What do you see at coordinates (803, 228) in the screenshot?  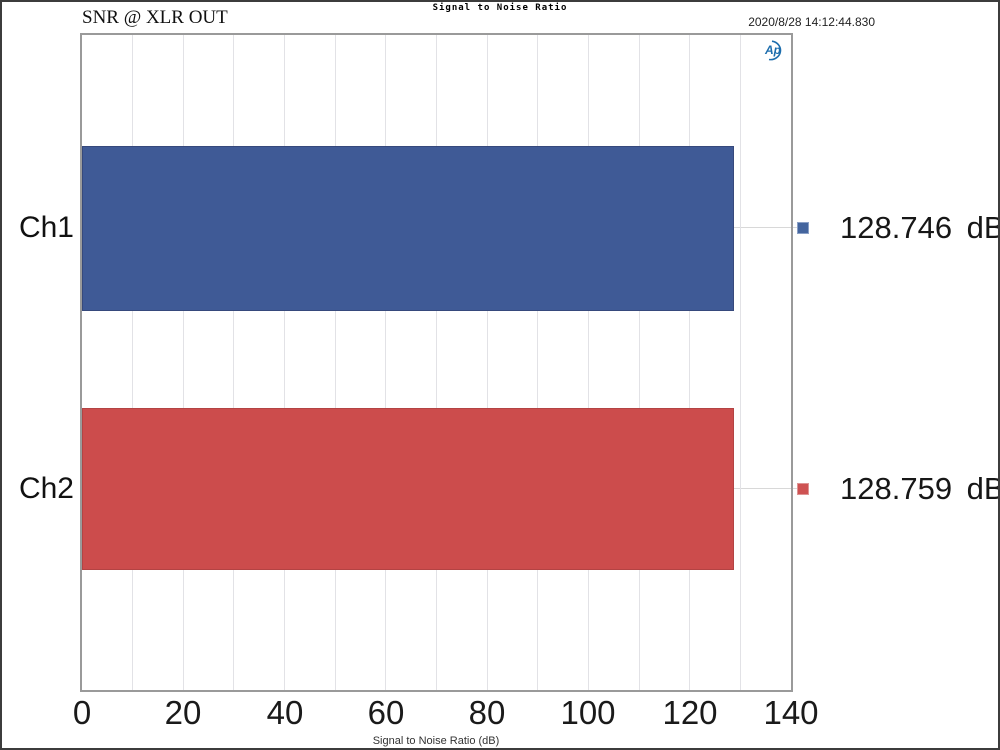 I see `legend-marker-ch1` at bounding box center [803, 228].